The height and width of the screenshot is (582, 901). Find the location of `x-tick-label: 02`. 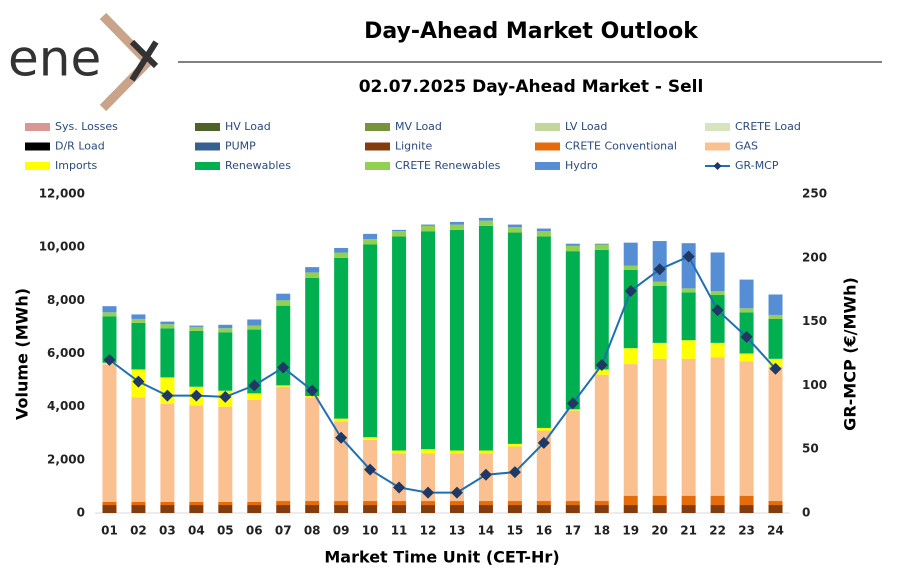

x-tick-label: 02 is located at coordinates (138, 531).